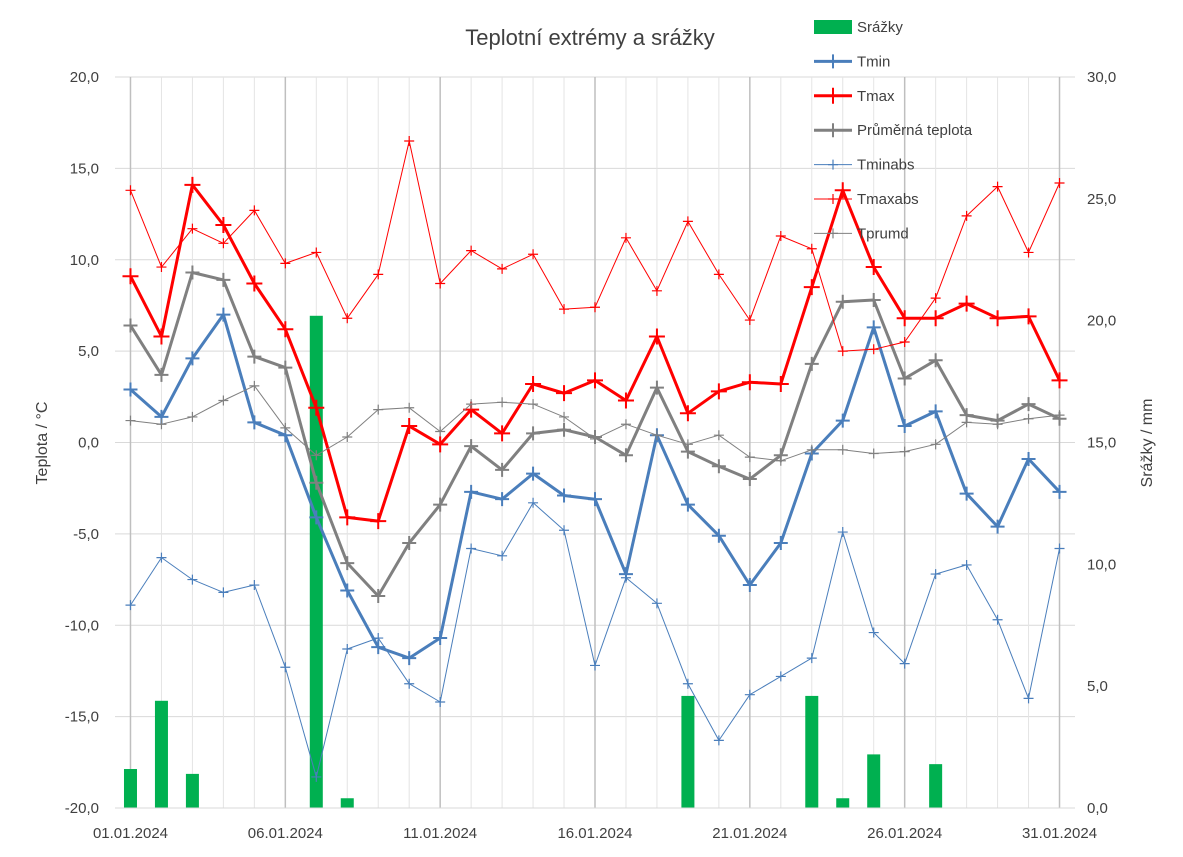  I want to click on legend-marker-tmaxabs, so click(833, 199).